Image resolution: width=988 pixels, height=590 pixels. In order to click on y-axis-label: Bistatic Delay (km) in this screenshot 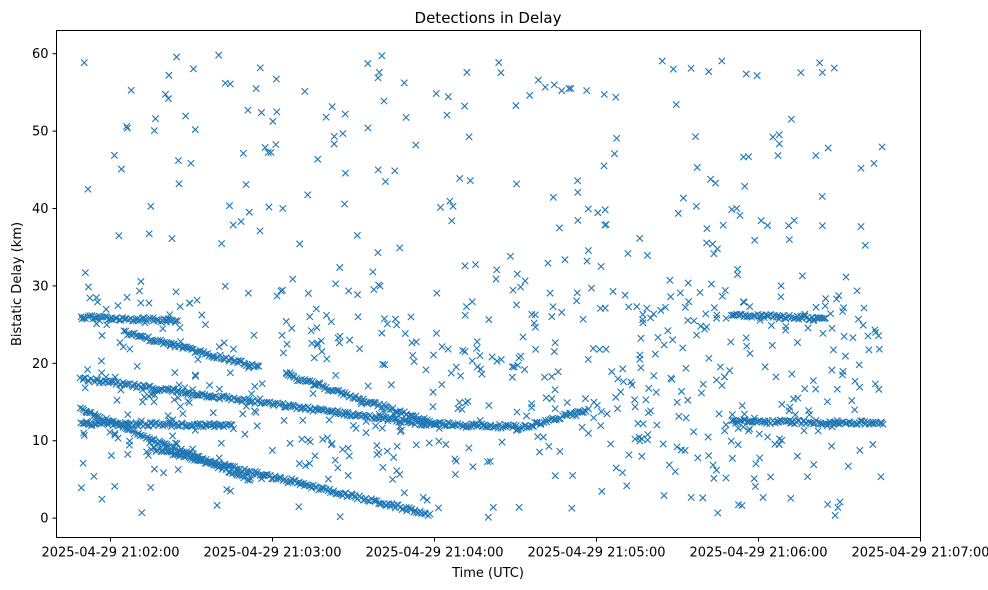, I will do `click(17, 284)`.